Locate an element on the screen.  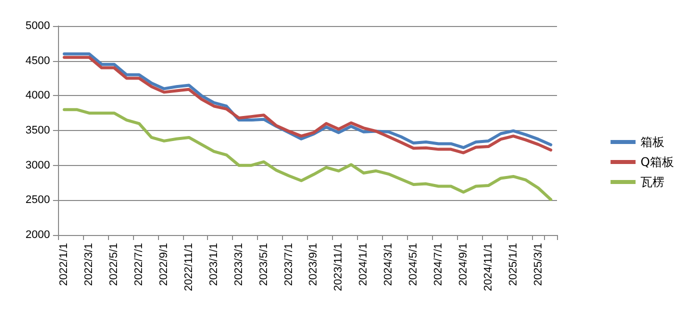
x-tick-label: 2024/9/1 is located at coordinates (463, 264).